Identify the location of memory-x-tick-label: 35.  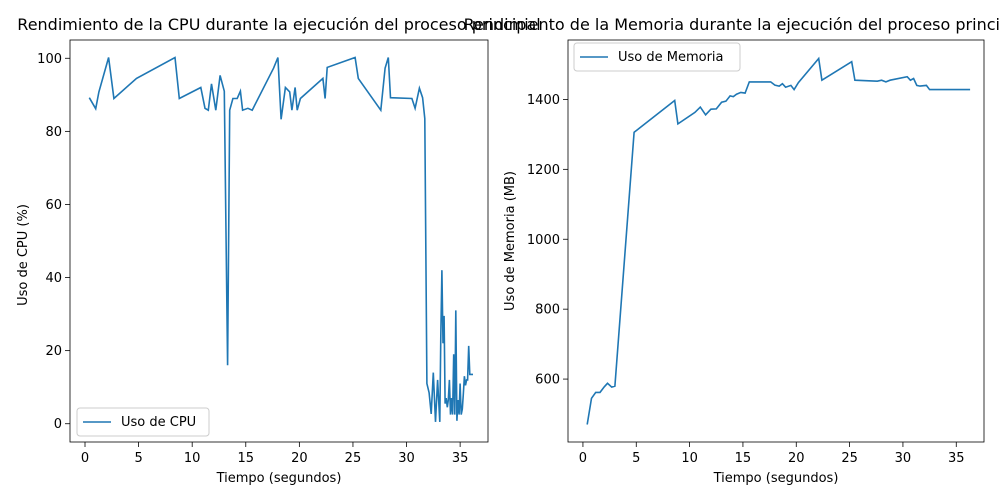
(956, 458).